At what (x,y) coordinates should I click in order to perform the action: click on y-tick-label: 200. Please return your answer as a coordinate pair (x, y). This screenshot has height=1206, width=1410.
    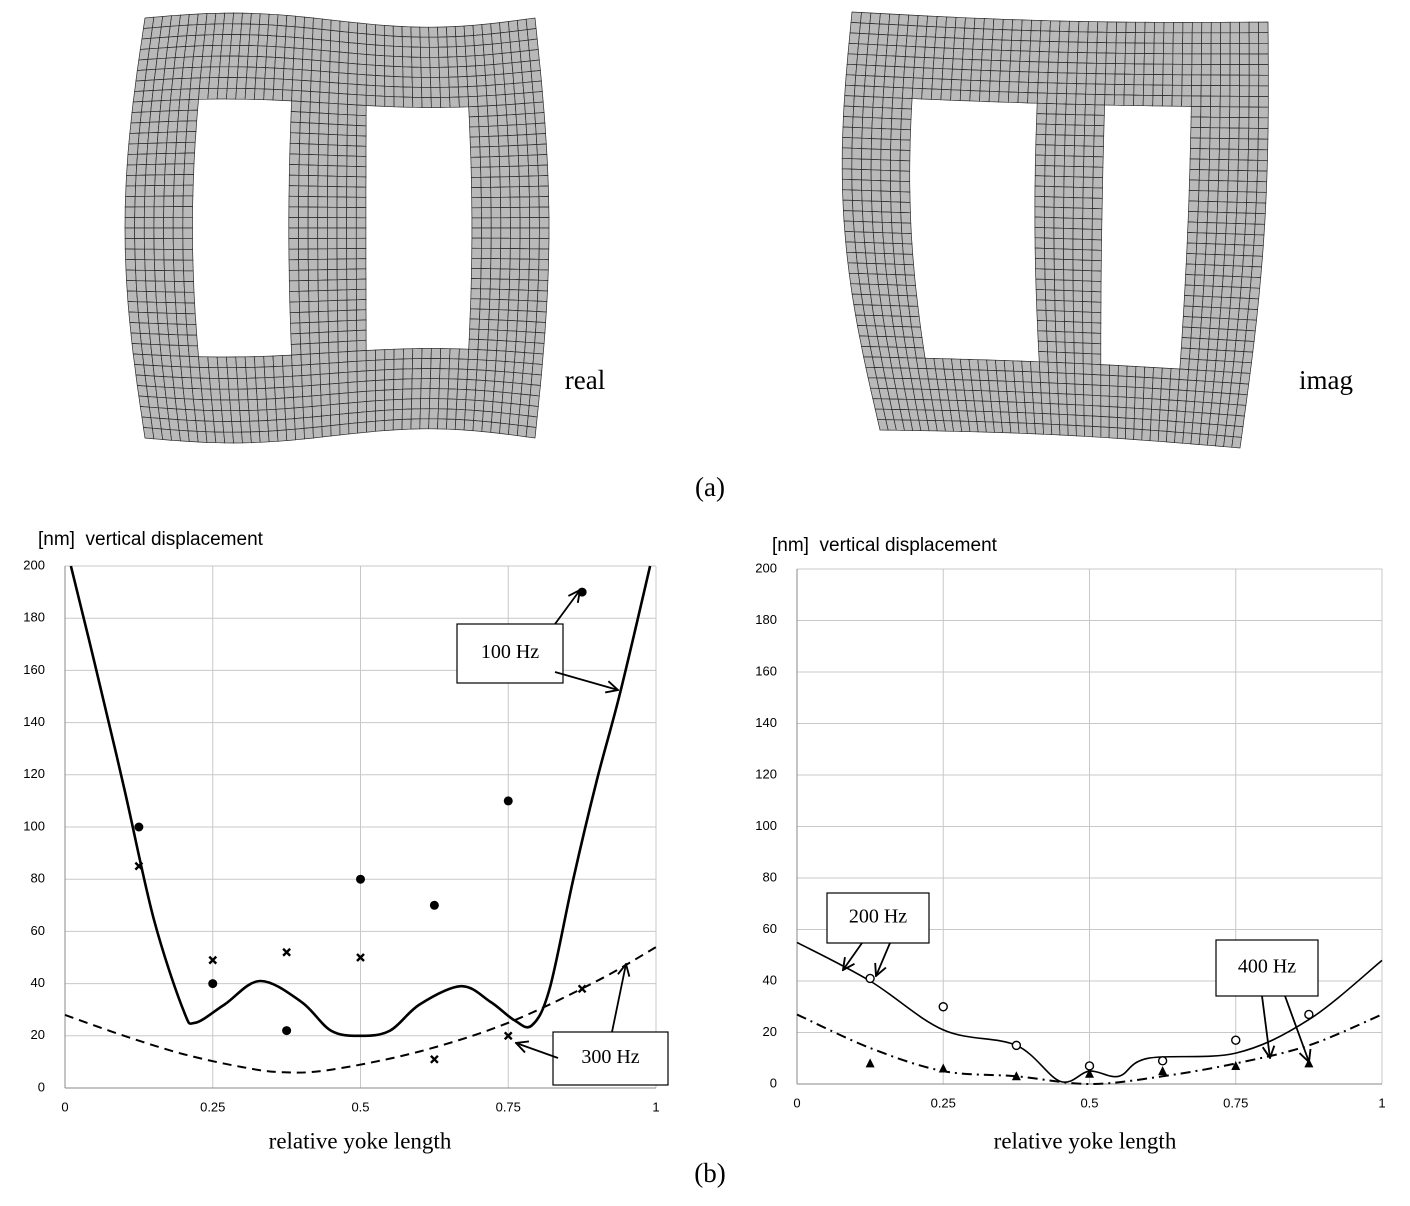
    Looking at the image, I should click on (34, 564).